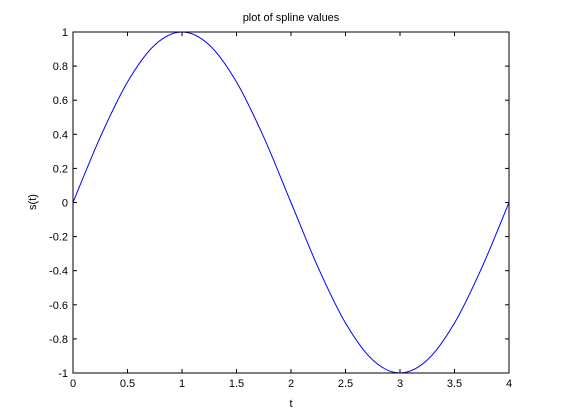 The height and width of the screenshot is (420, 561). Describe the element at coordinates (291, 384) in the screenshot. I see `x-tick-label: 2` at that location.